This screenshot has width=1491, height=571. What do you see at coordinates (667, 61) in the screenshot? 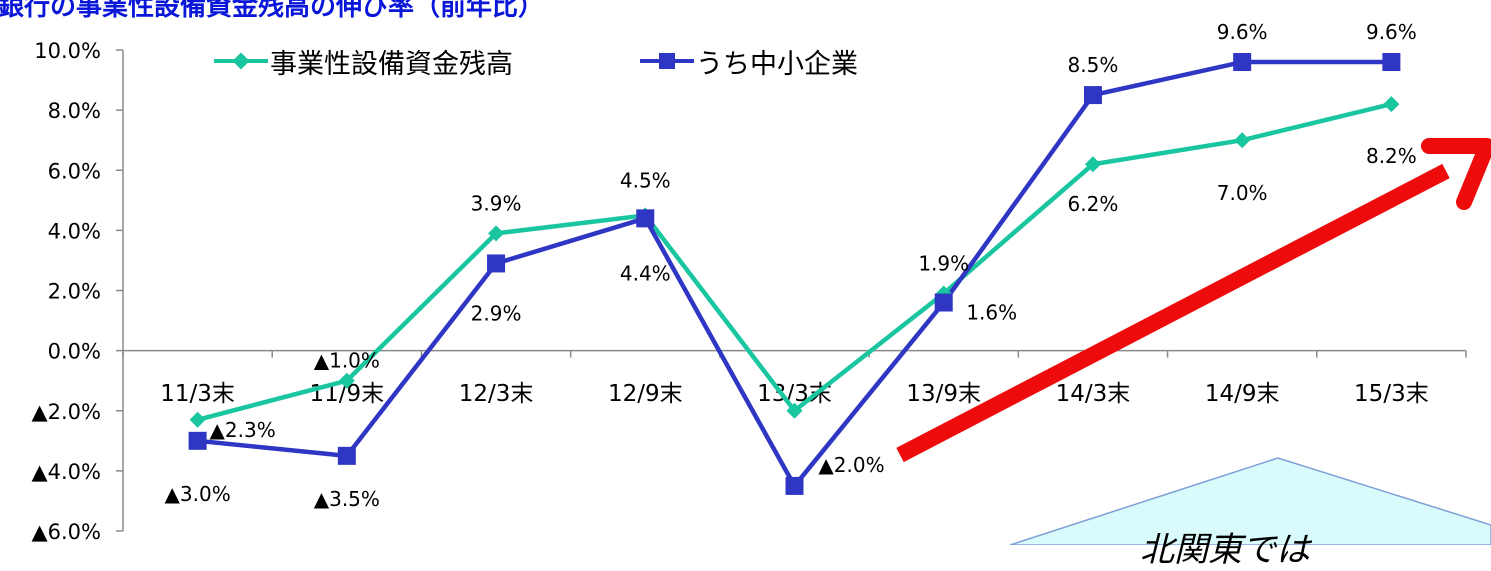
I see `legend-swatch-series2` at bounding box center [667, 61].